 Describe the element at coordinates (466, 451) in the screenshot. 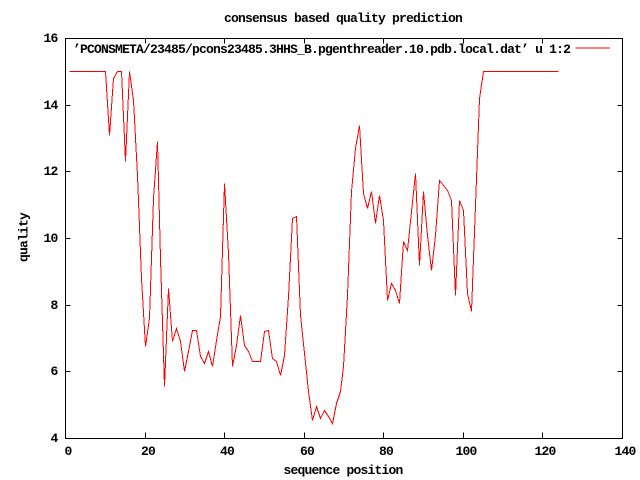

I see `svg-text: 100` at that location.